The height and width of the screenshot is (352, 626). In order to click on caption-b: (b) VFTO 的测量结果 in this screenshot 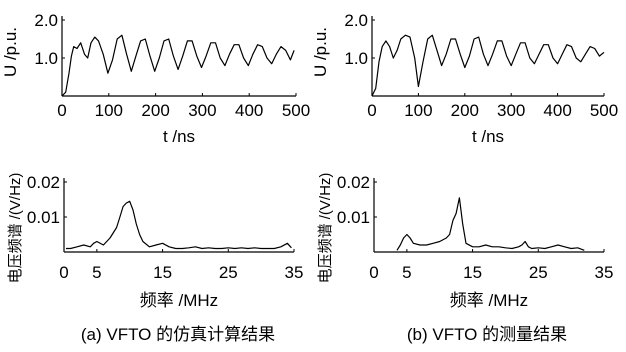, I will do `click(487, 334)`.